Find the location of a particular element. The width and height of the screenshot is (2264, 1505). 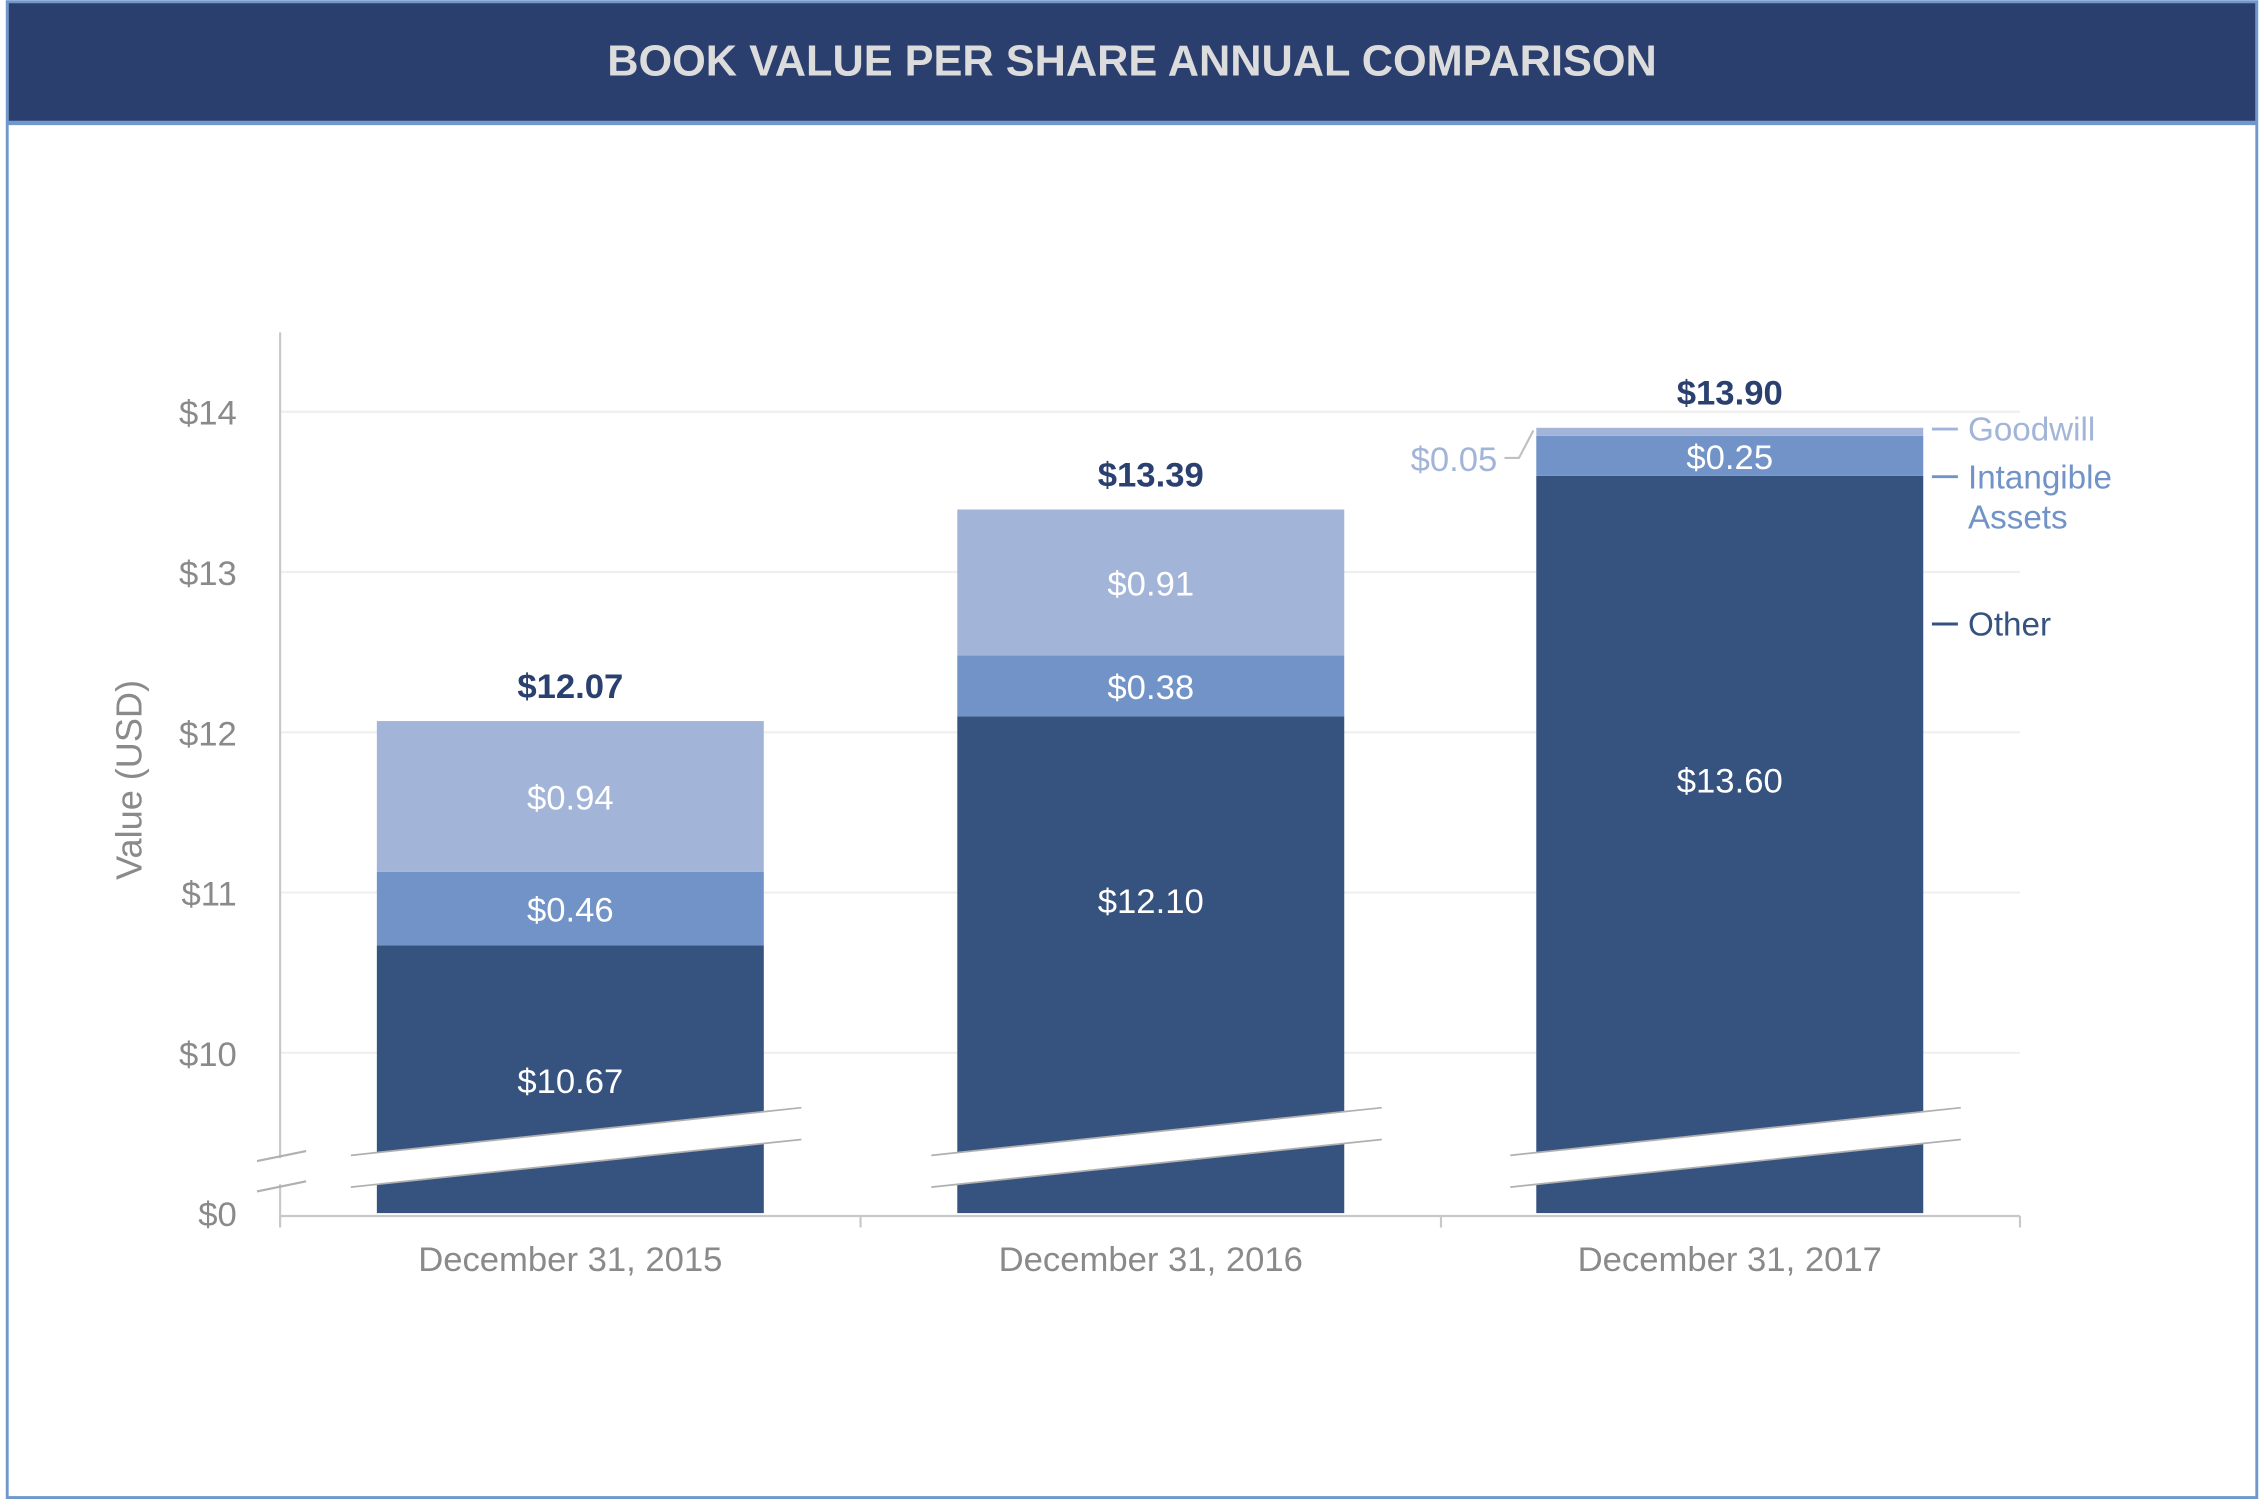

bar-value-label: $0.46 is located at coordinates (570, 911).